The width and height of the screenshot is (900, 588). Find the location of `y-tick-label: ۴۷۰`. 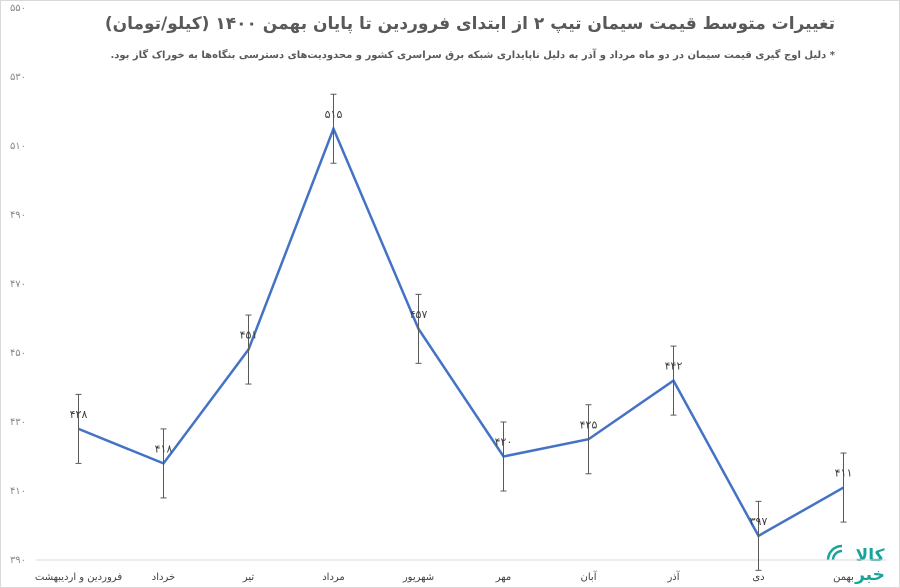

y-tick-label: ۴۷۰ is located at coordinates (18, 284).